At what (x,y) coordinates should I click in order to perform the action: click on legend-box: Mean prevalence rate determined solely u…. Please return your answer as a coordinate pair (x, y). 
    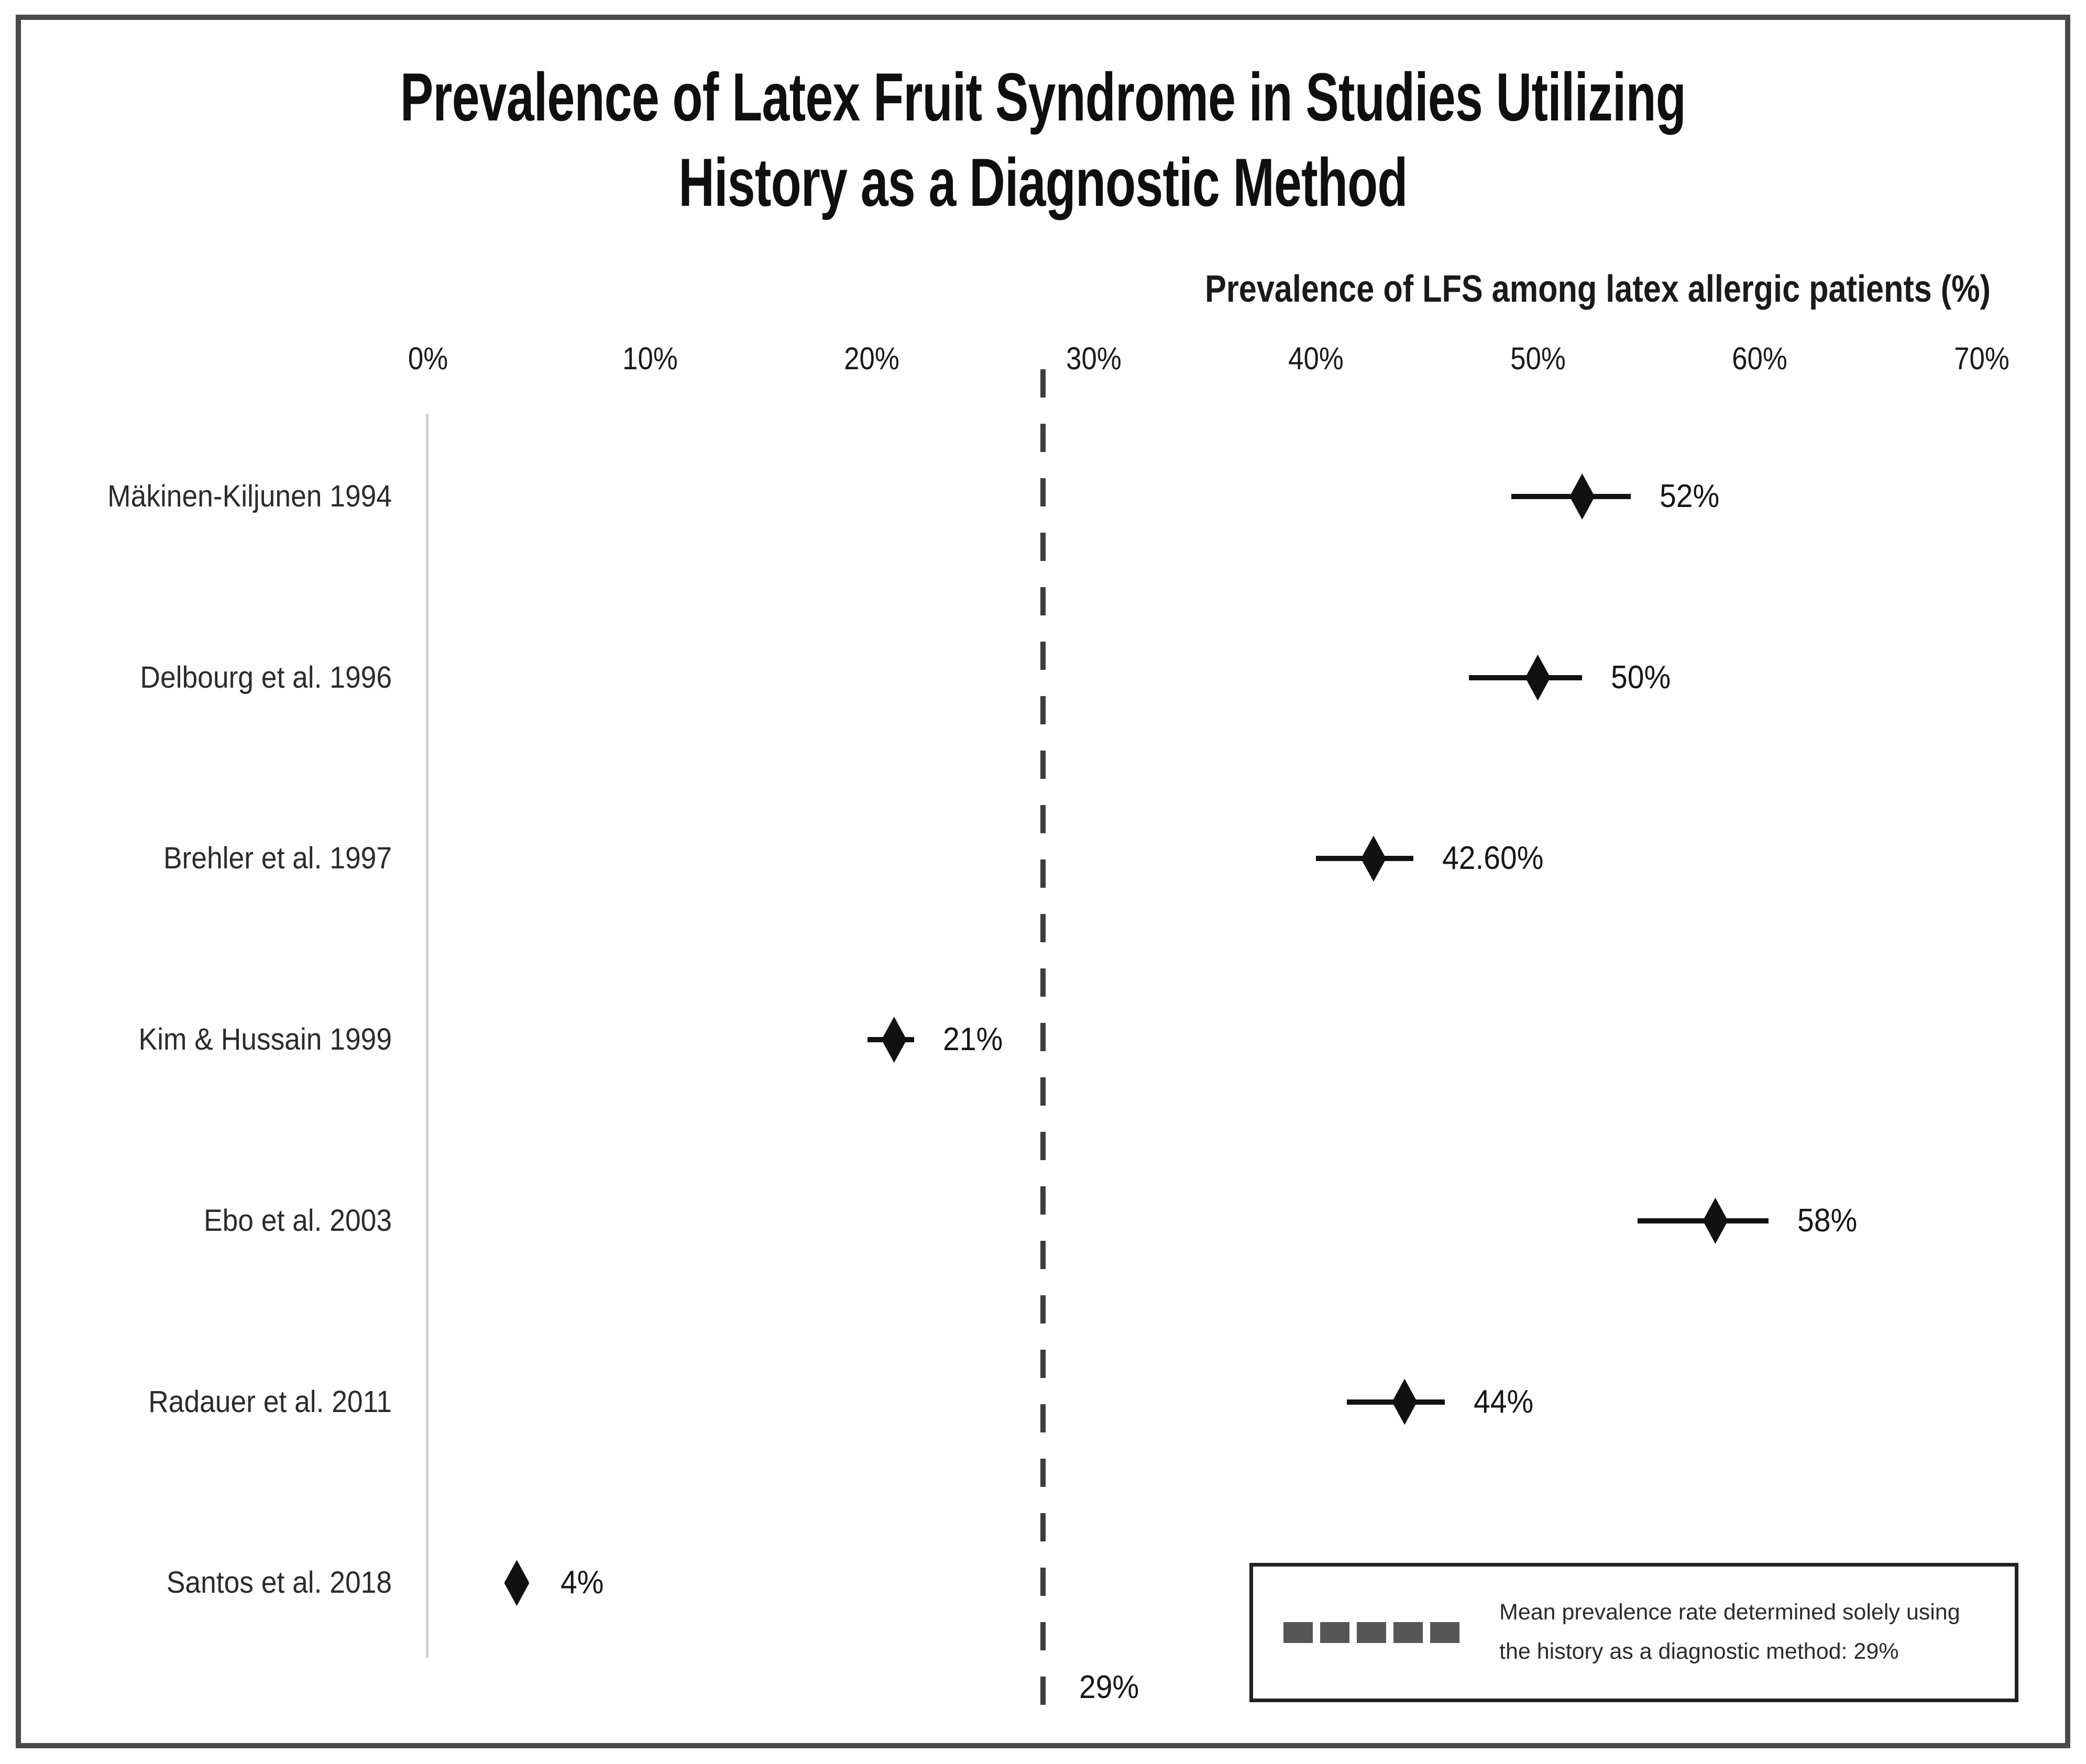
    Looking at the image, I should click on (1634, 1632).